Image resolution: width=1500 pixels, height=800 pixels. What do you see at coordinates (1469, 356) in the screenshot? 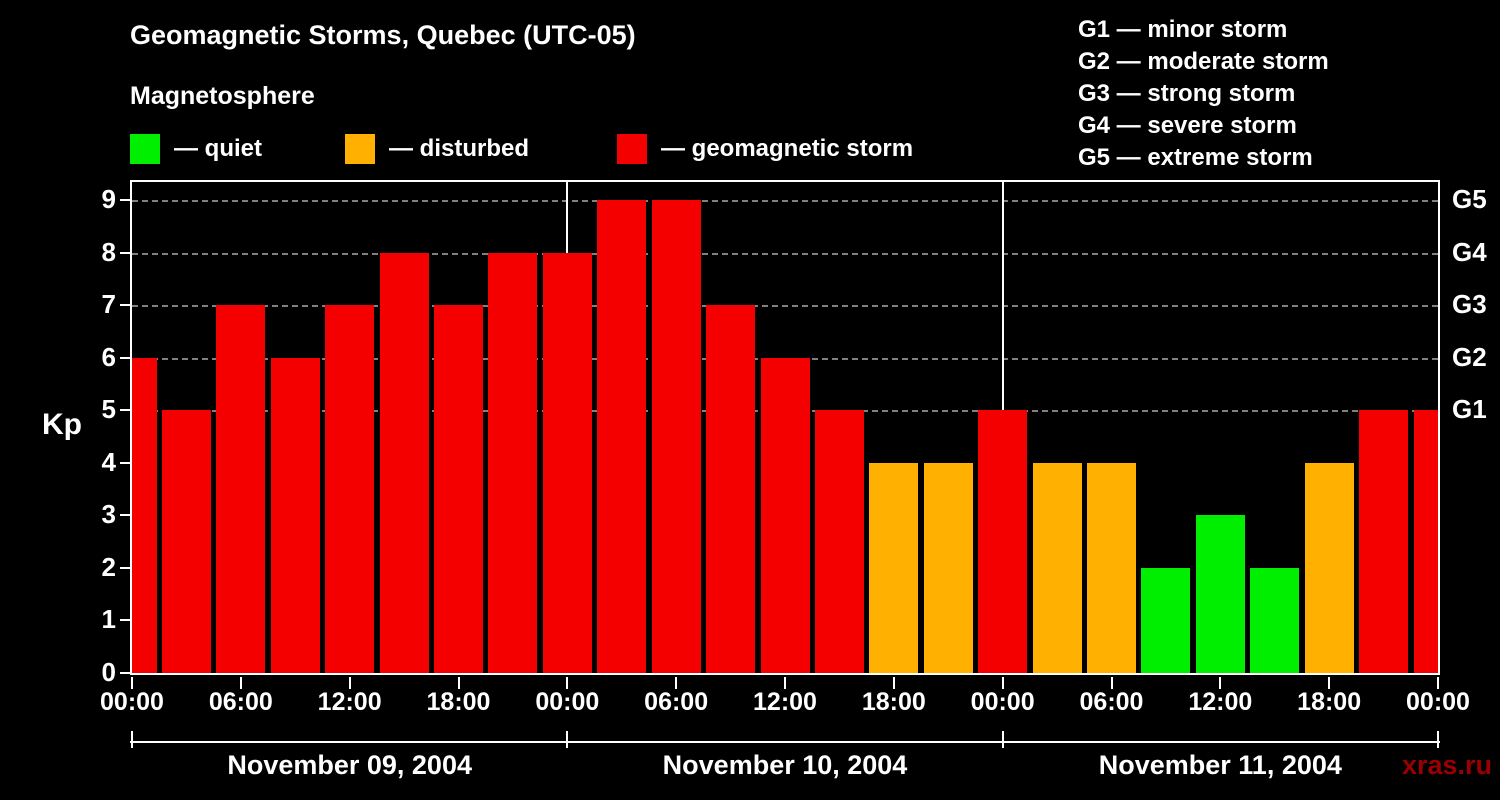
I see `right-axis-label-g2: G2` at bounding box center [1469, 356].